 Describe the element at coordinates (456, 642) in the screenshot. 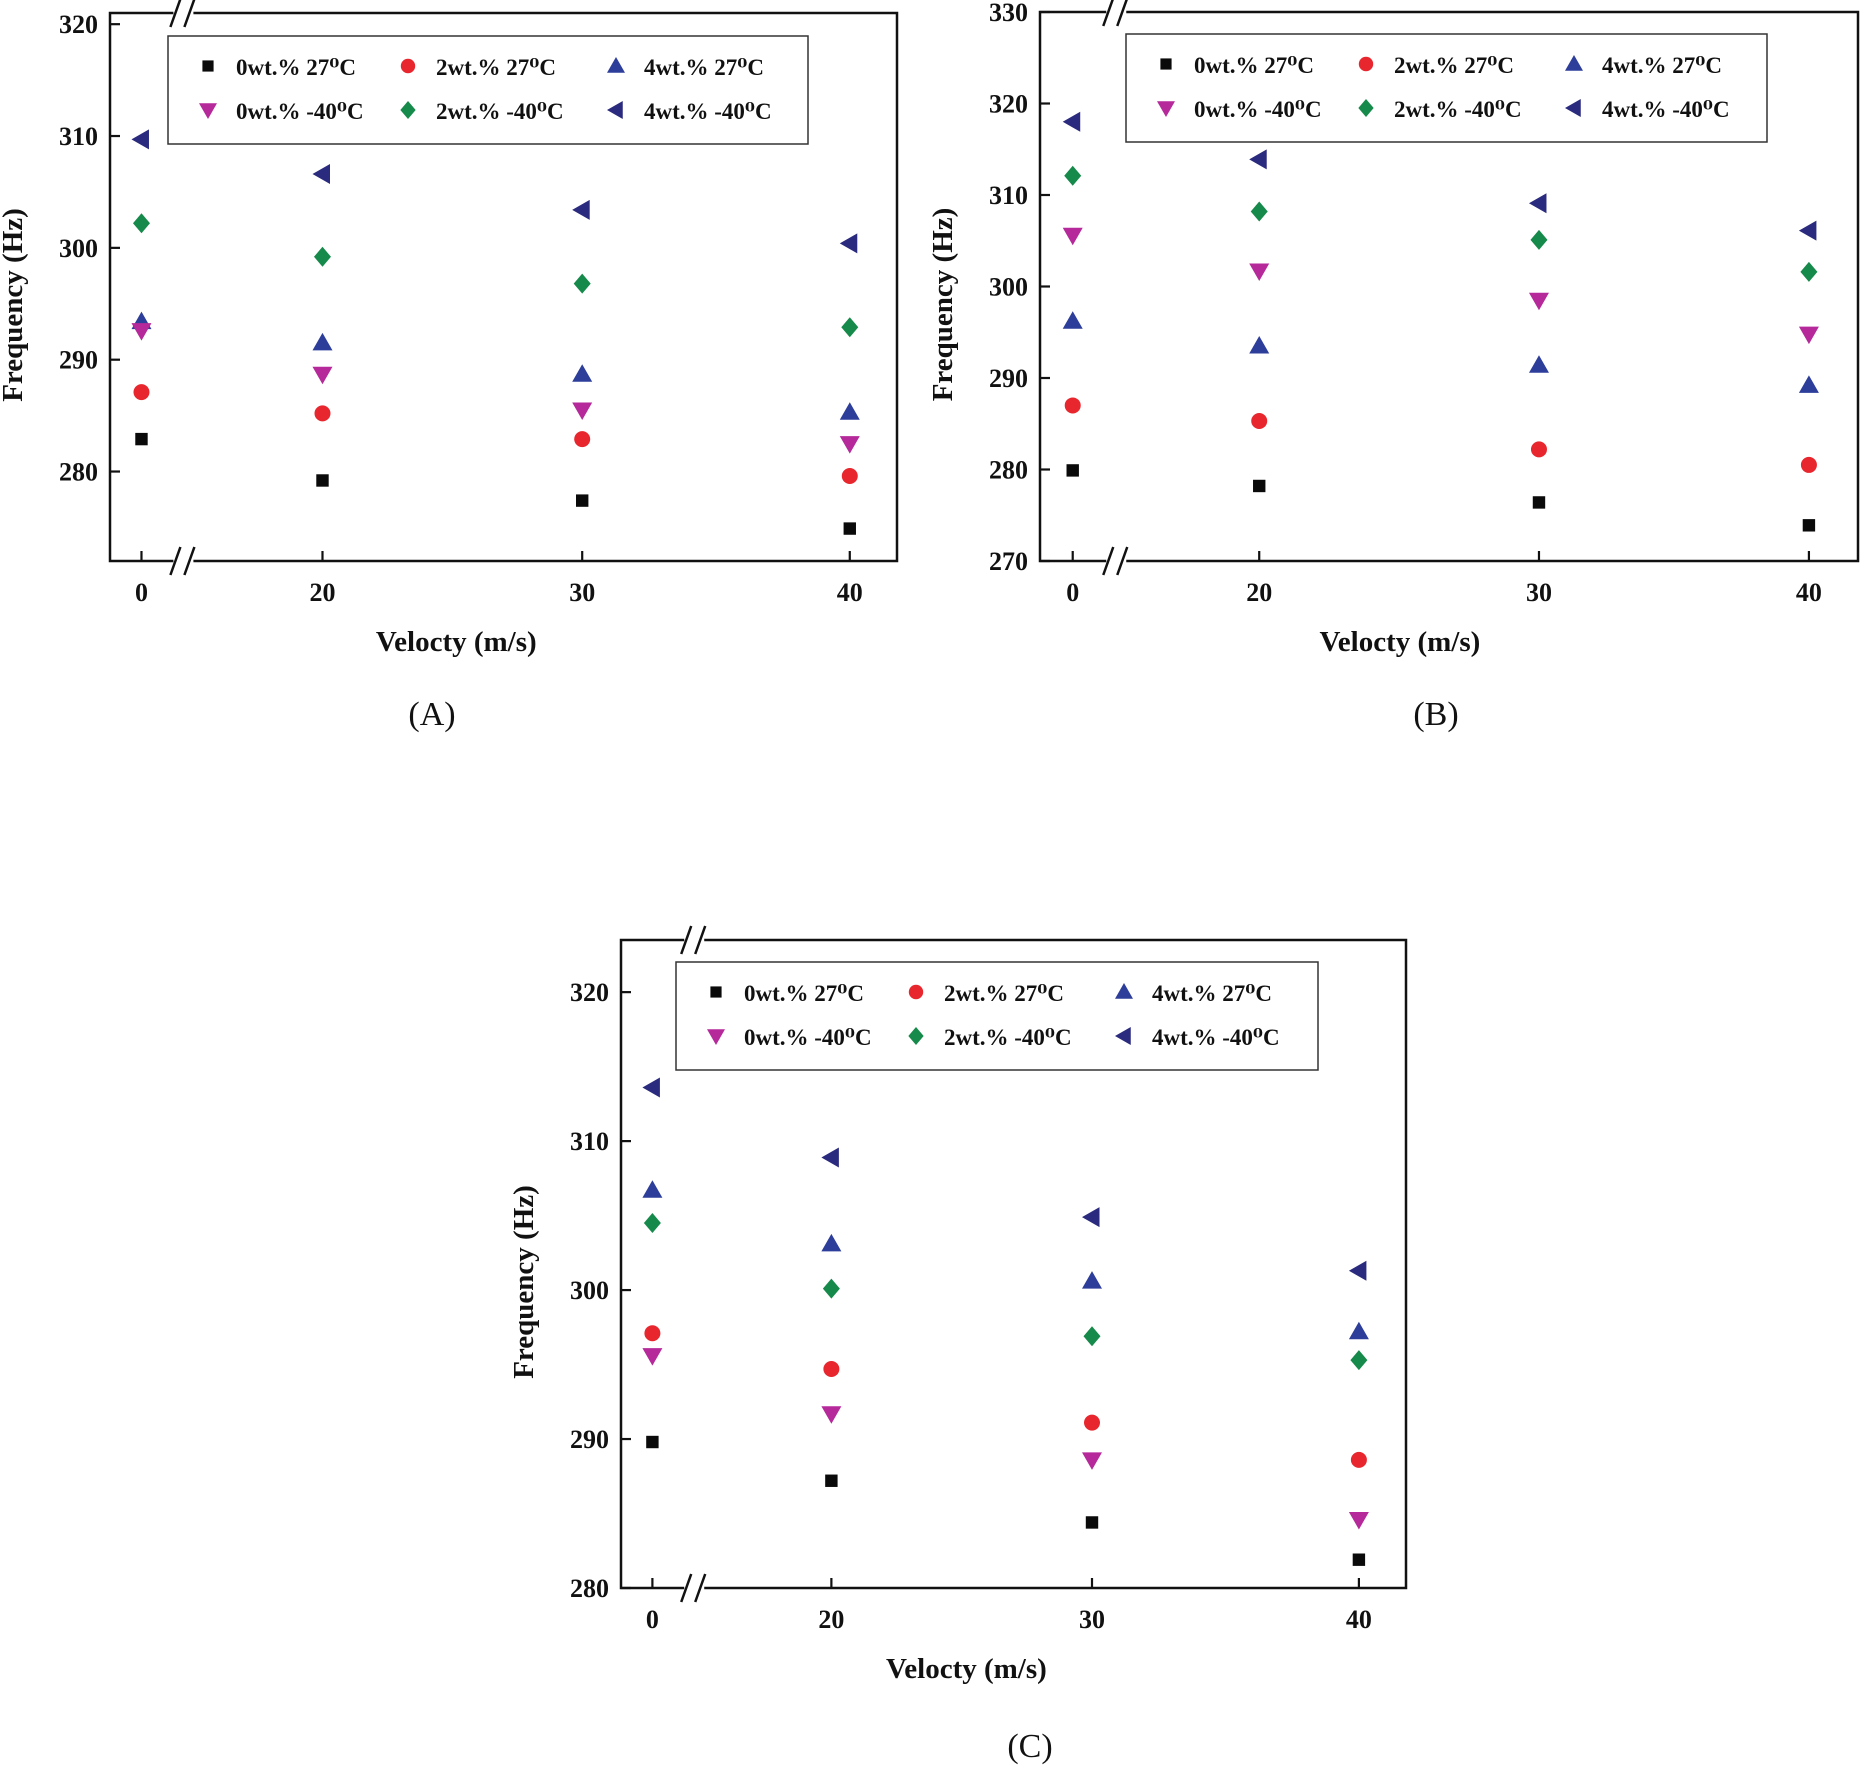

I see `x-axis-title: Velocty (m/s)` at that location.